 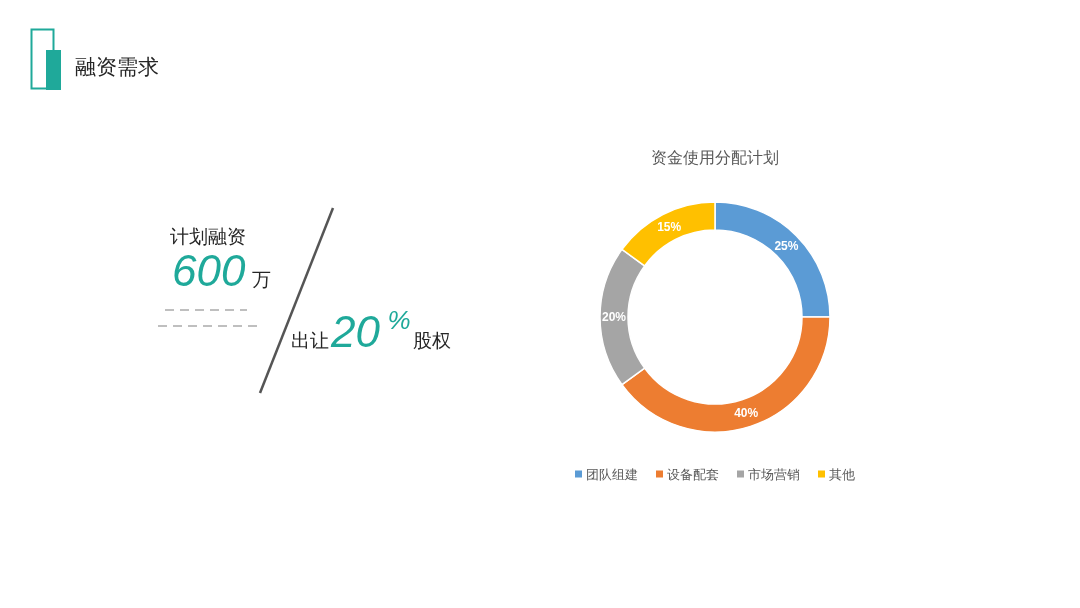 I want to click on data-label: 15%, so click(x=669, y=227).